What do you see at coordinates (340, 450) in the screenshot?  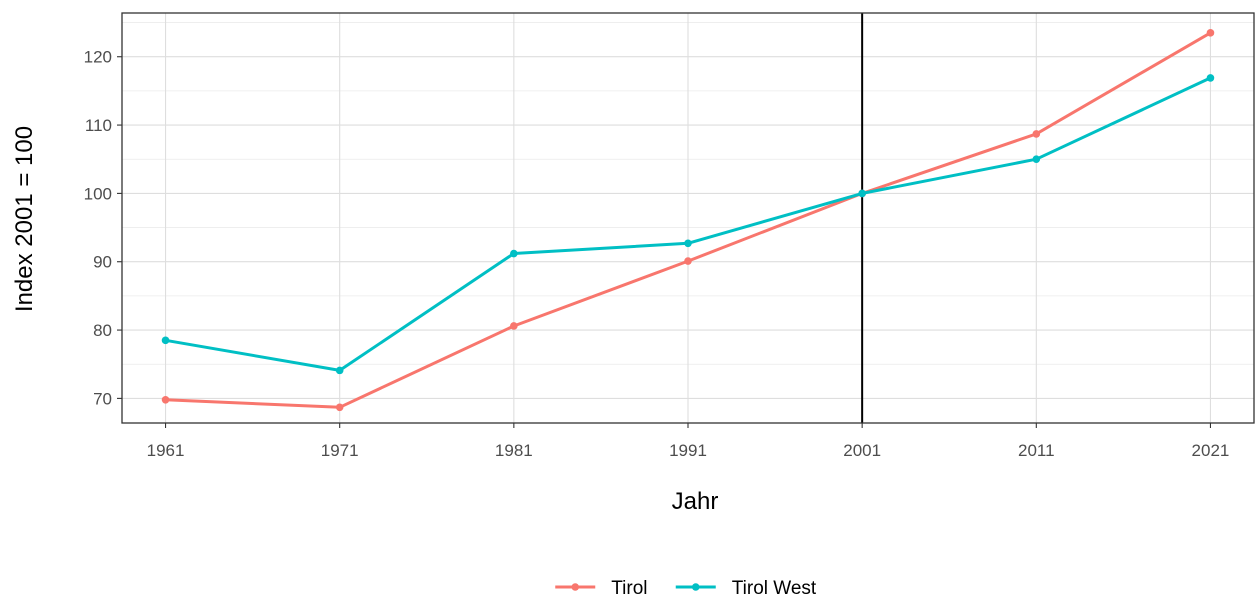 I see `x-tick-label: 1971` at bounding box center [340, 450].